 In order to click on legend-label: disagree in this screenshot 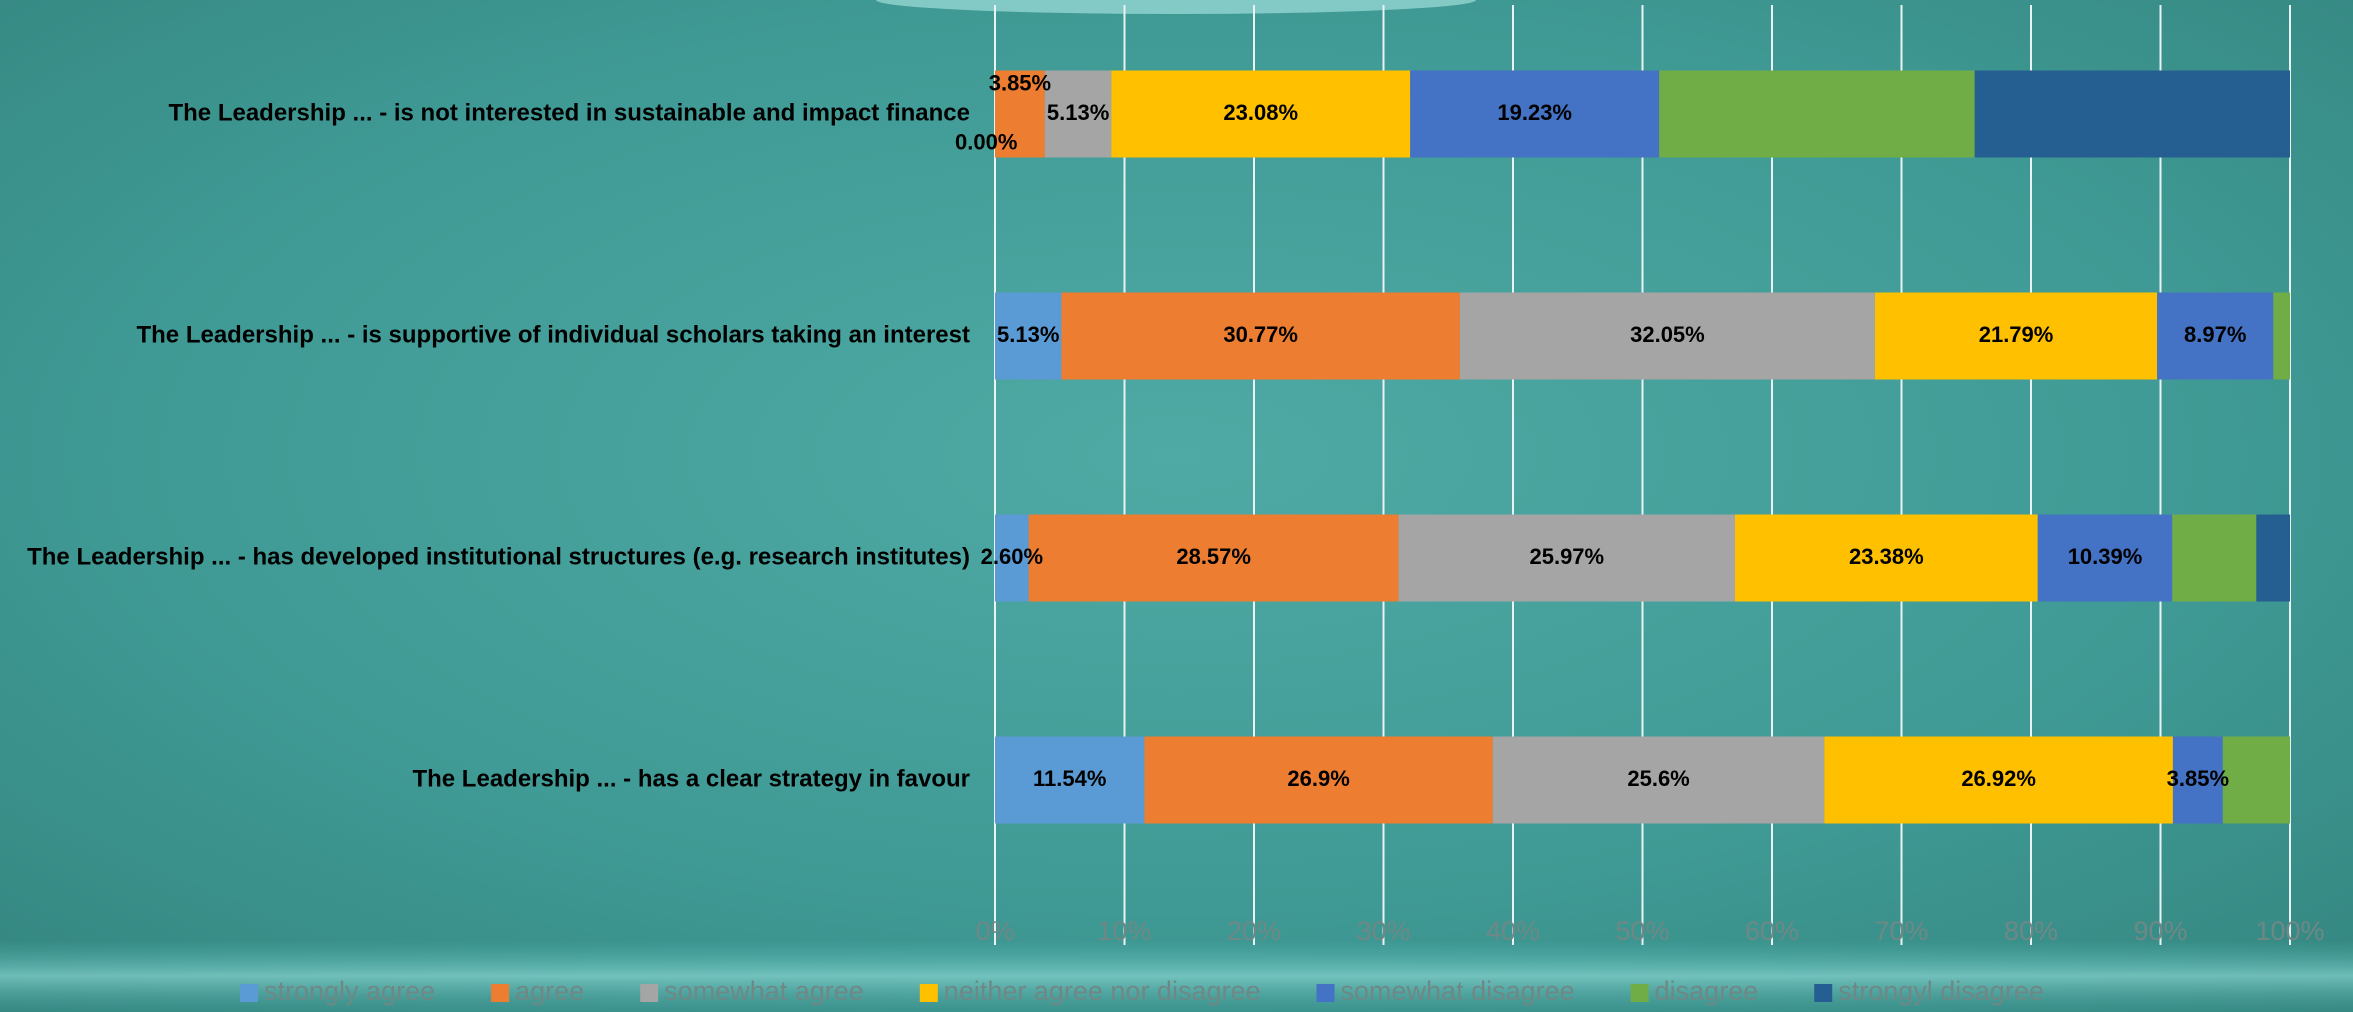, I will do `click(1707, 991)`.